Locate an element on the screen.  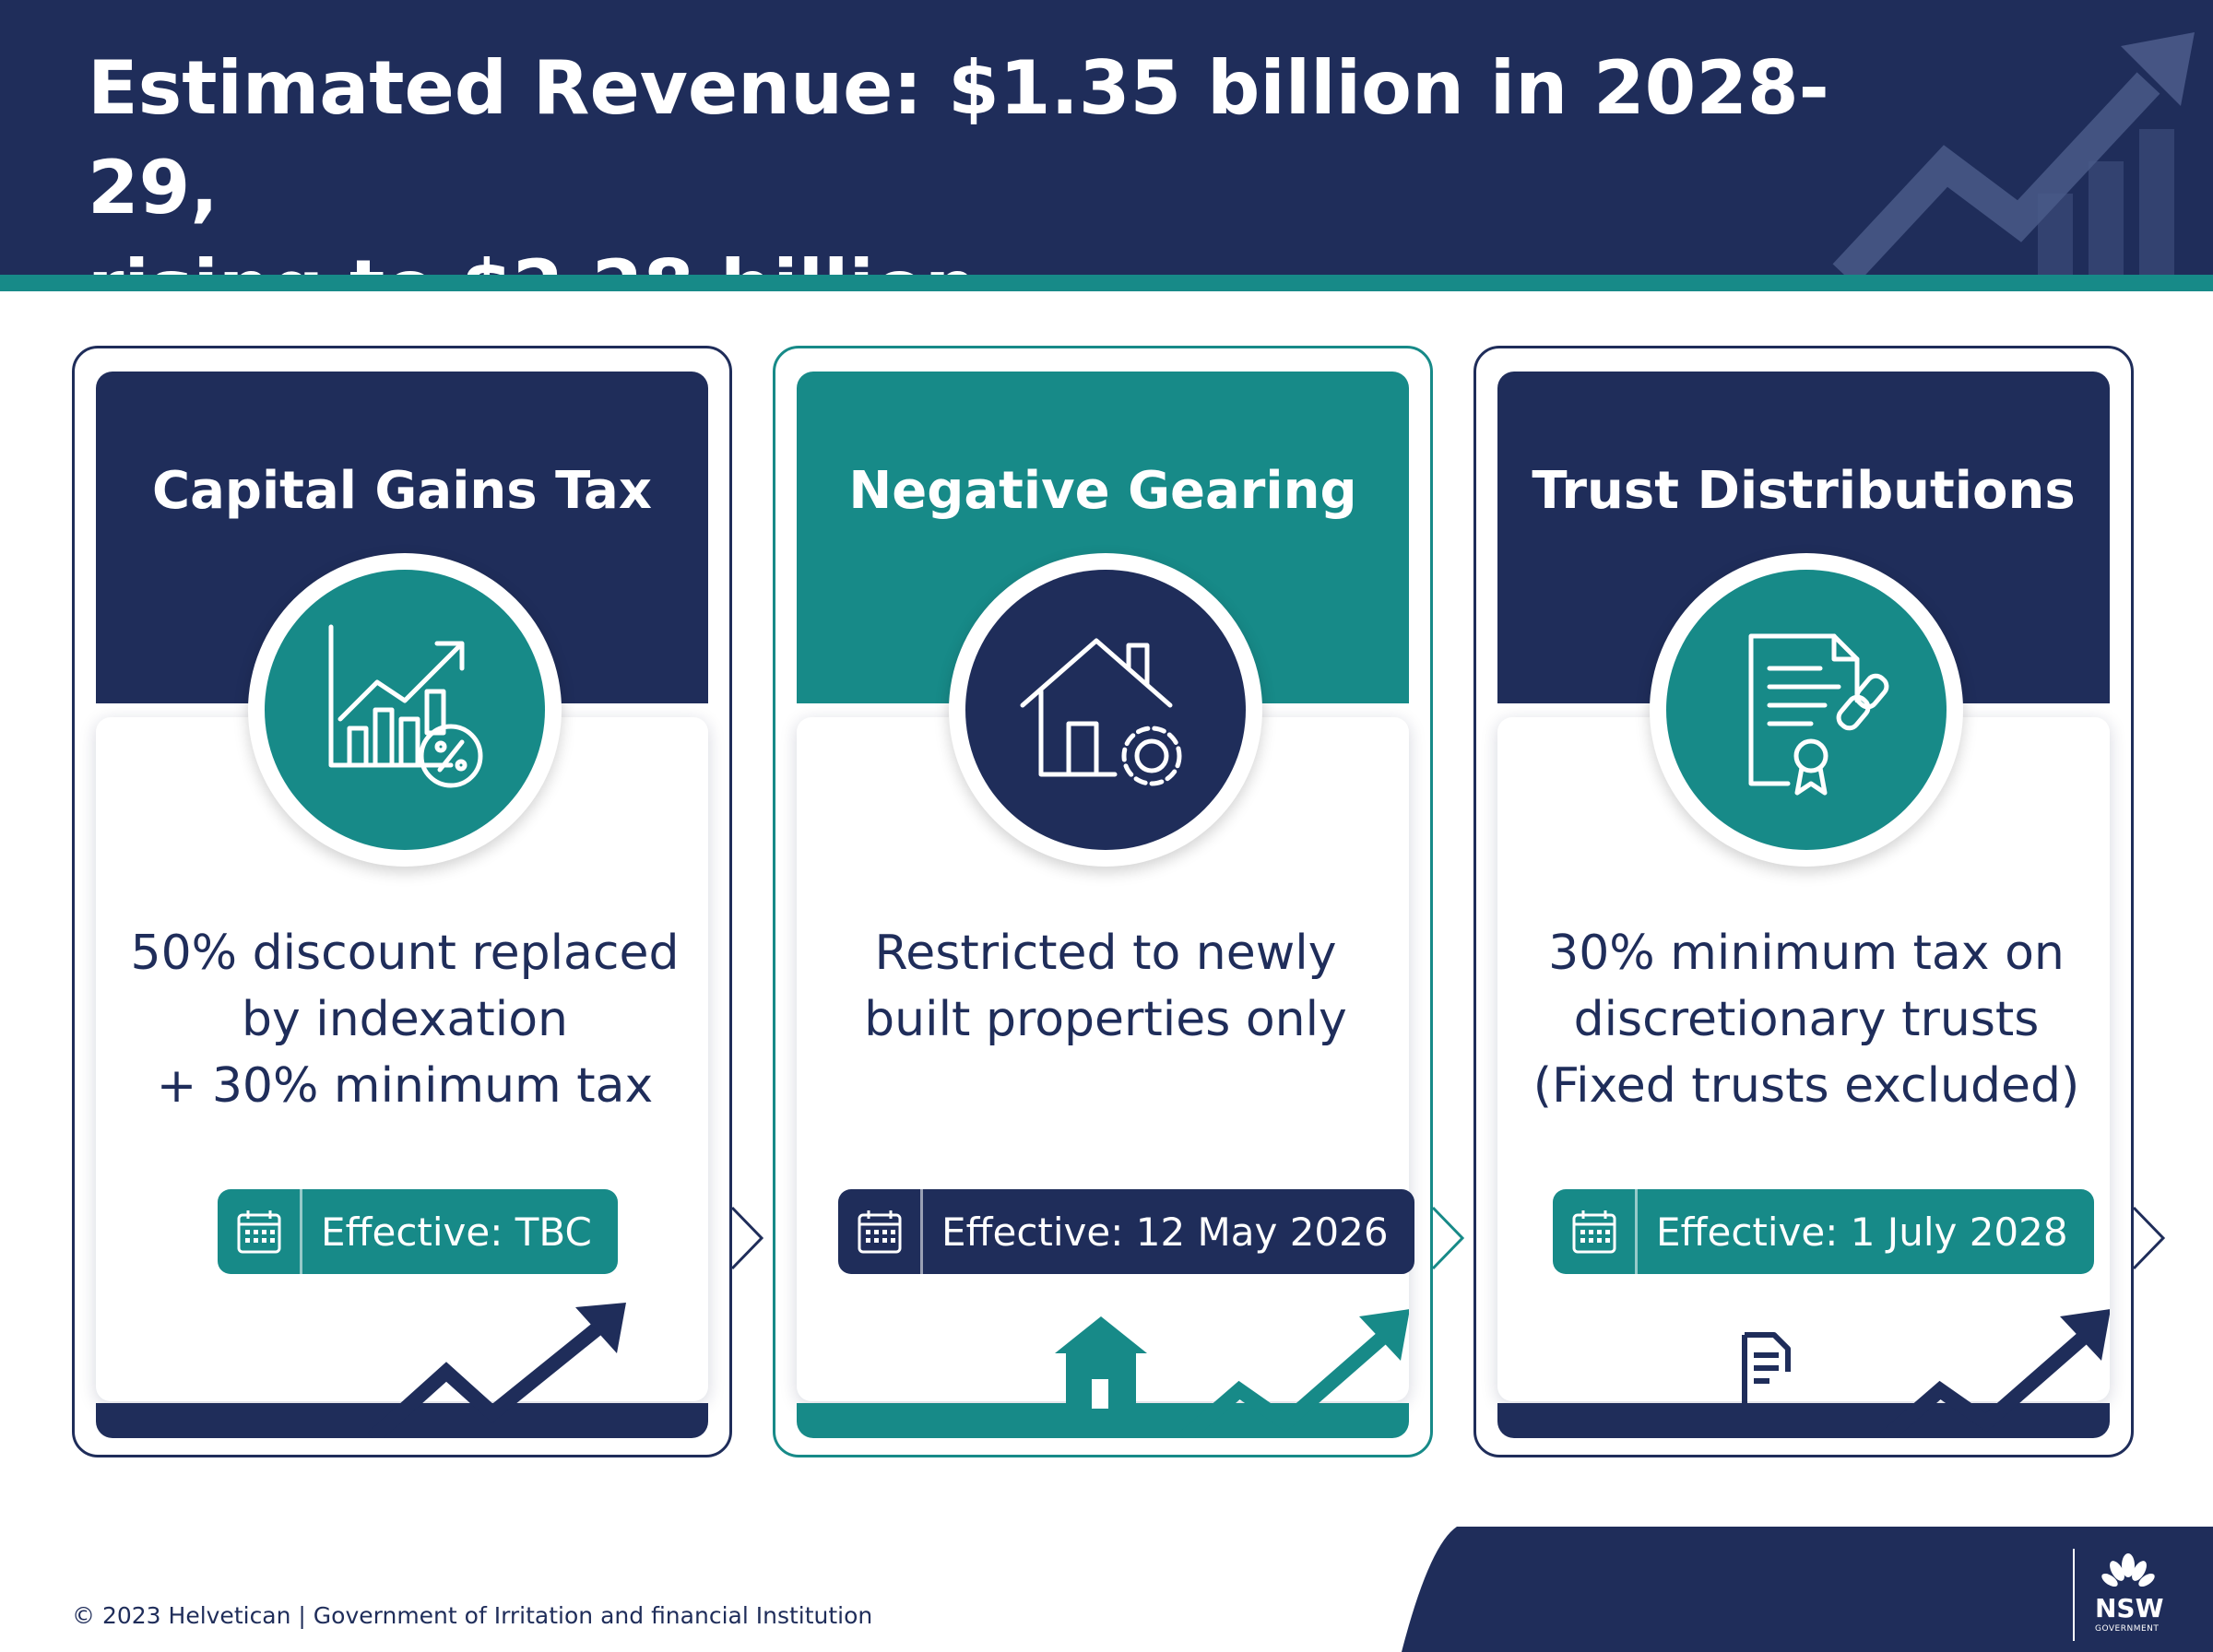
effective-date-badge: Effective: TBC is located at coordinates (418, 1231).